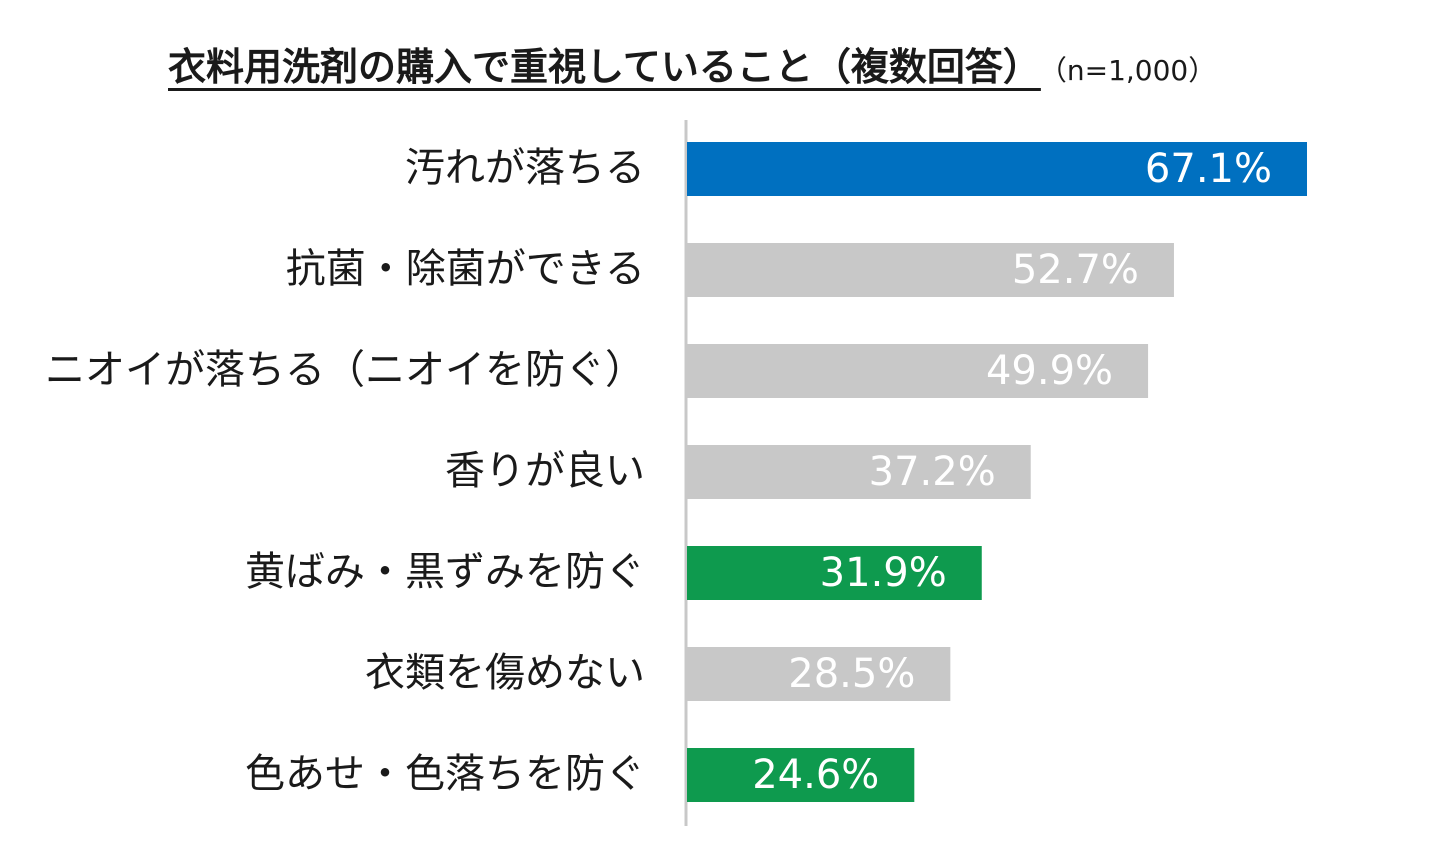 The height and width of the screenshot is (849, 1445). What do you see at coordinates (1049, 371) in the screenshot?
I see `value-label: 49.9%` at bounding box center [1049, 371].